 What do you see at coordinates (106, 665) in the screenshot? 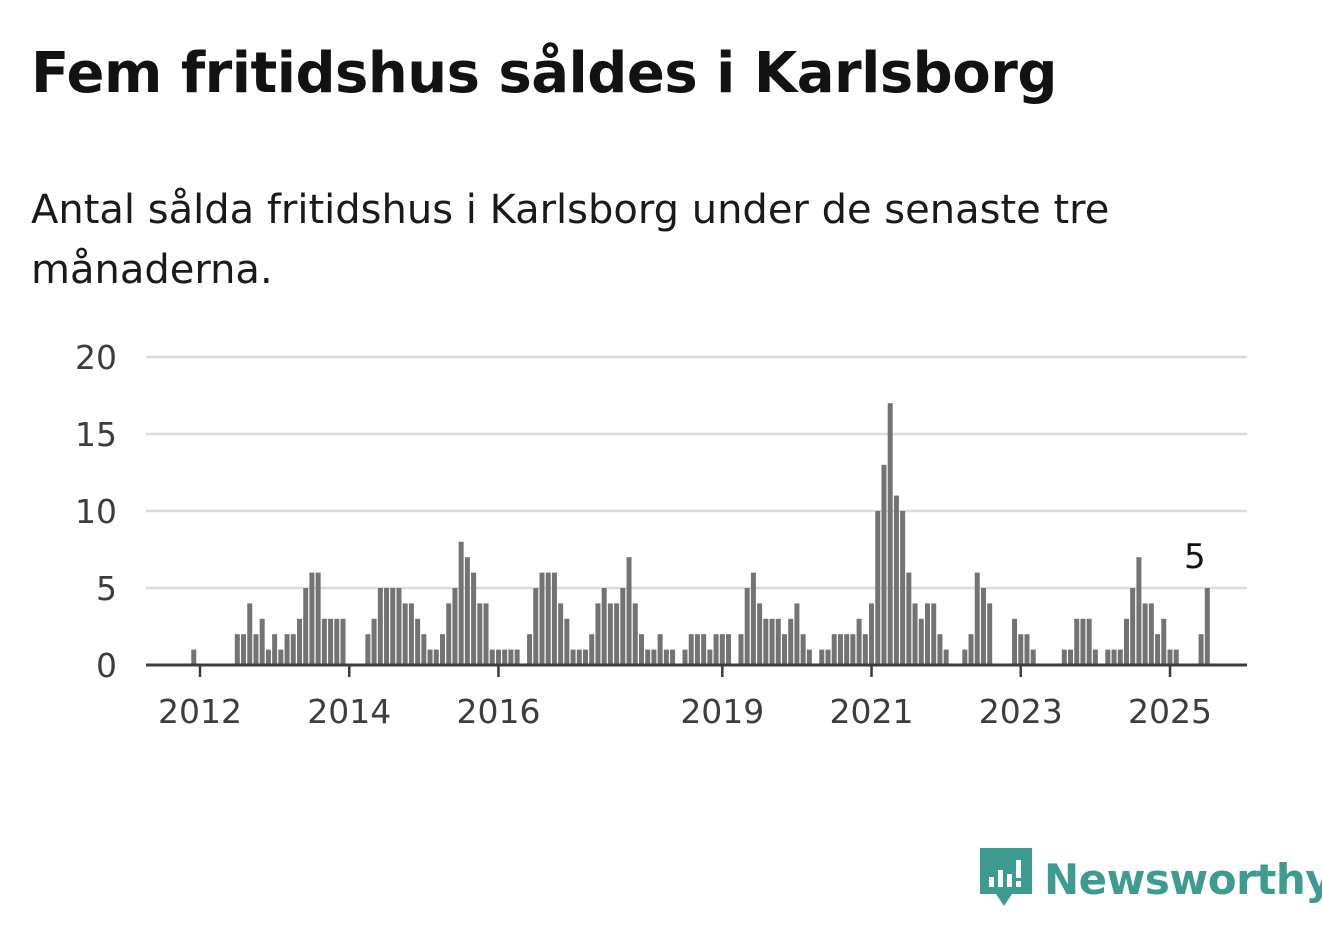
I see `y-tick-label: 0` at bounding box center [106, 665].